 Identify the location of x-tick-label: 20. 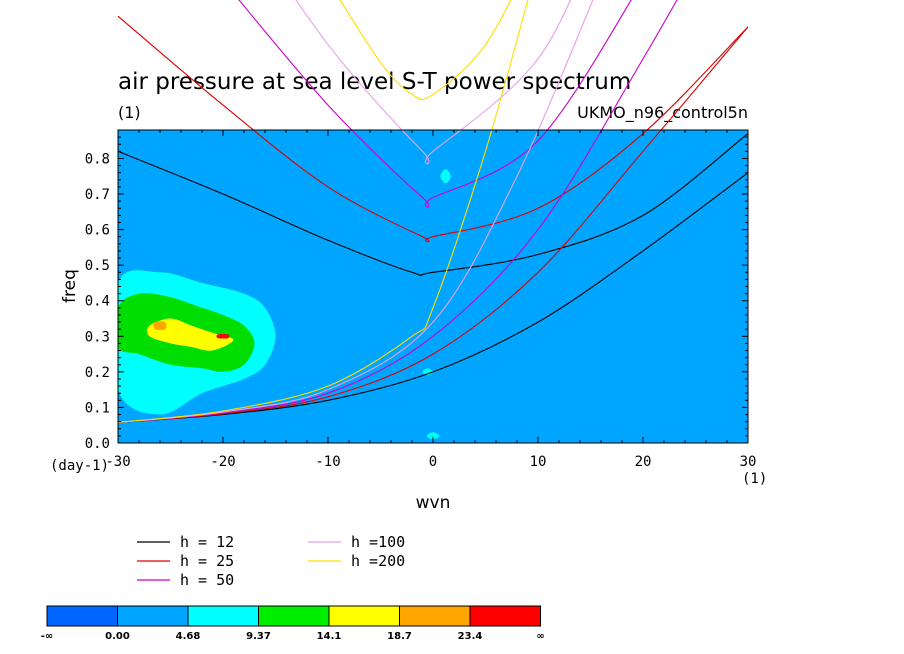
(643, 462).